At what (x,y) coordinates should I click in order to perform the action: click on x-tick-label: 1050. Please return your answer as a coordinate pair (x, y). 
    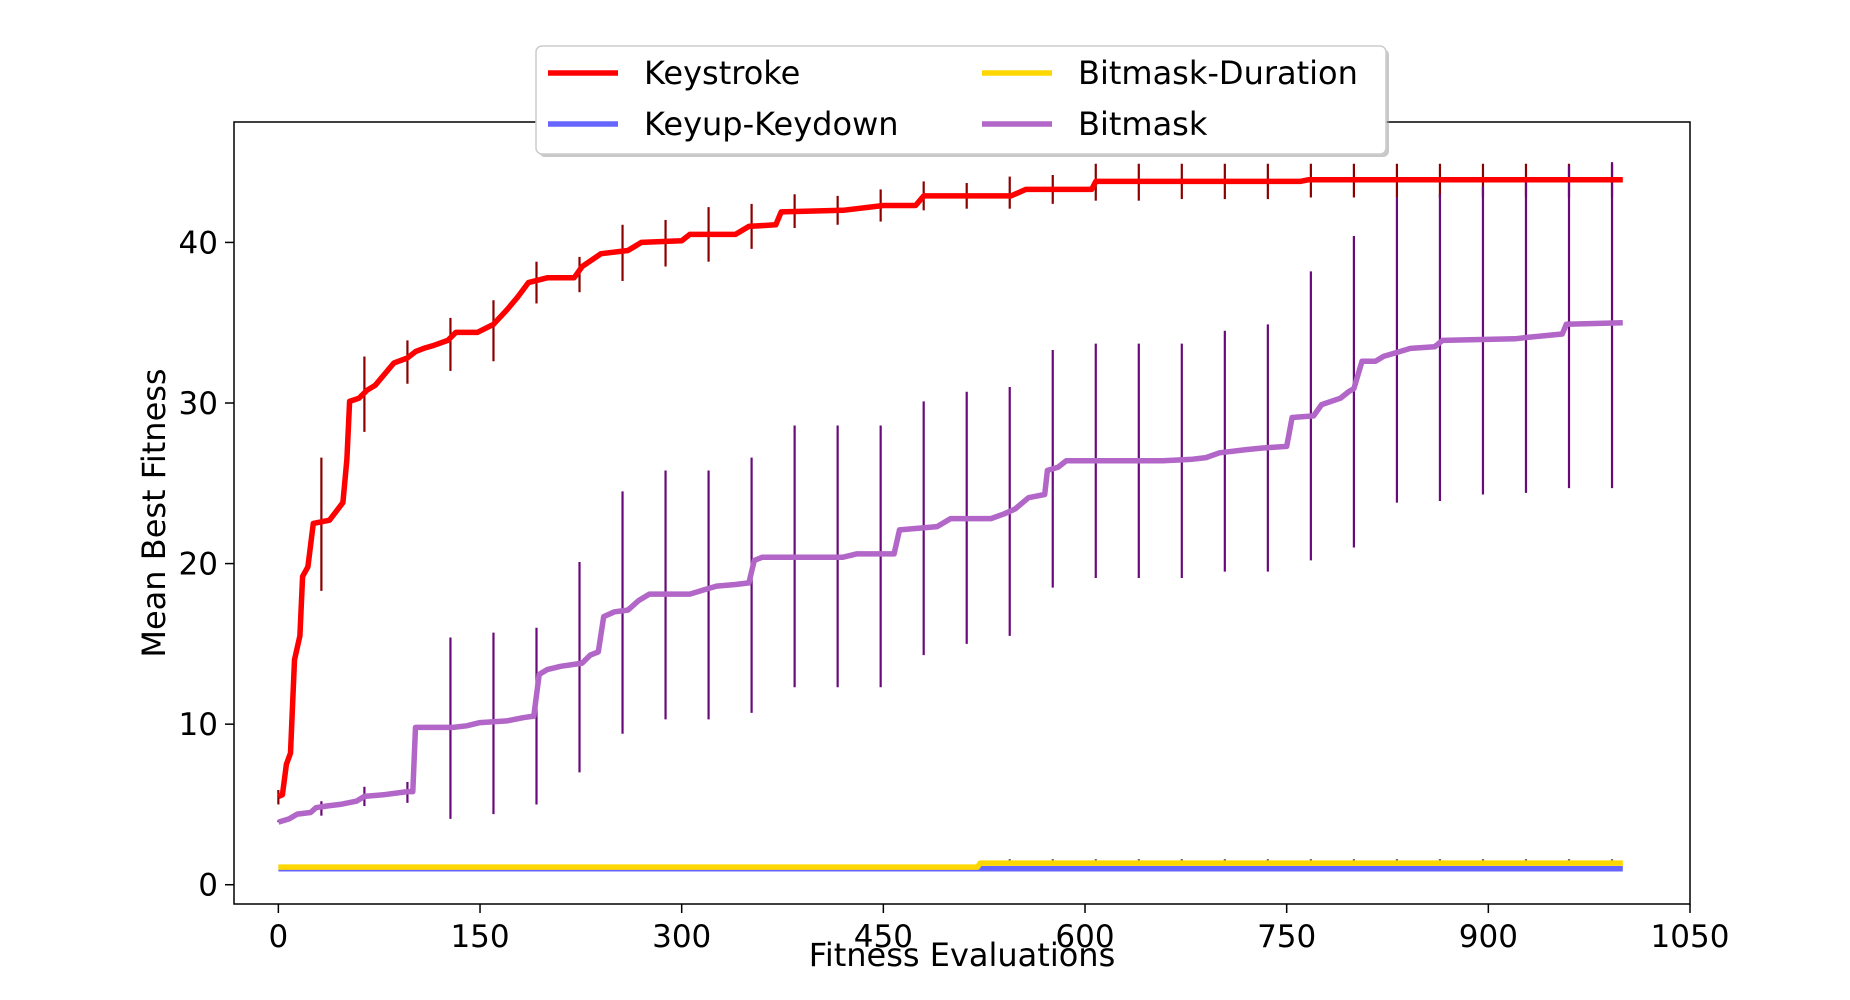
    Looking at the image, I should click on (1690, 937).